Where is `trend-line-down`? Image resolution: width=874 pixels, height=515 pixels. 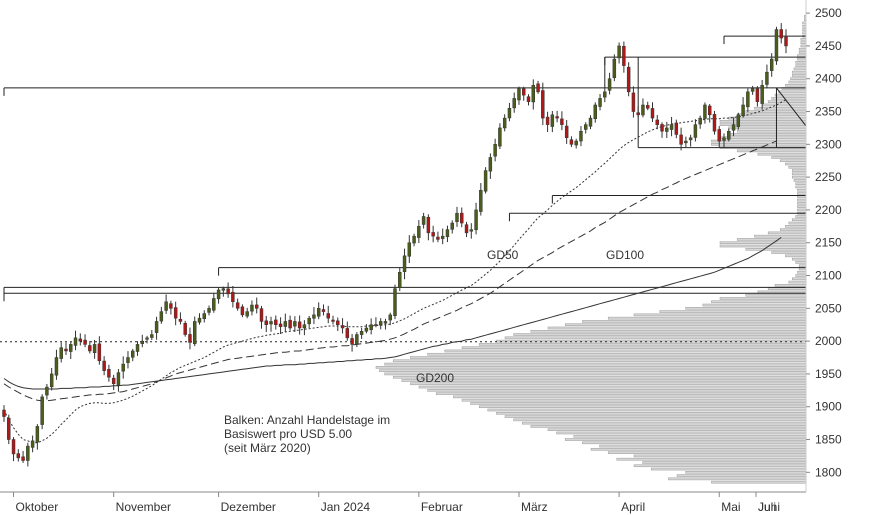
trend-line-down is located at coordinates (791, 107).